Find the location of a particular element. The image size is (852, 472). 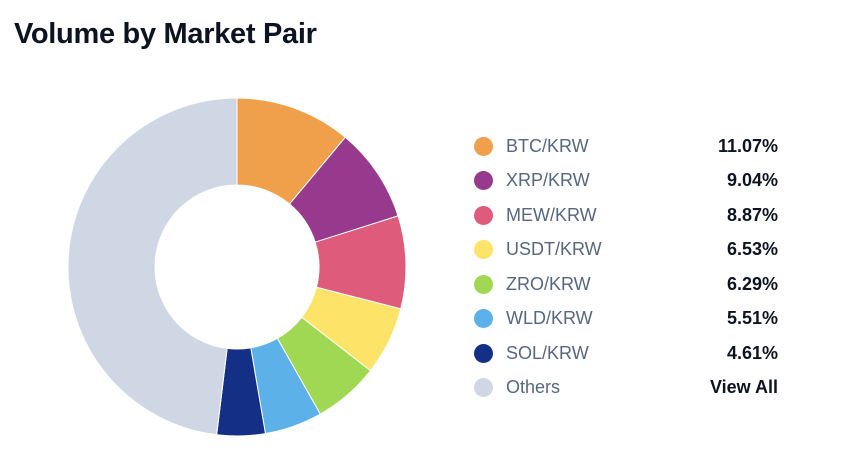

legend-label-wld-krw: WLD/KRW is located at coordinates (549, 318).